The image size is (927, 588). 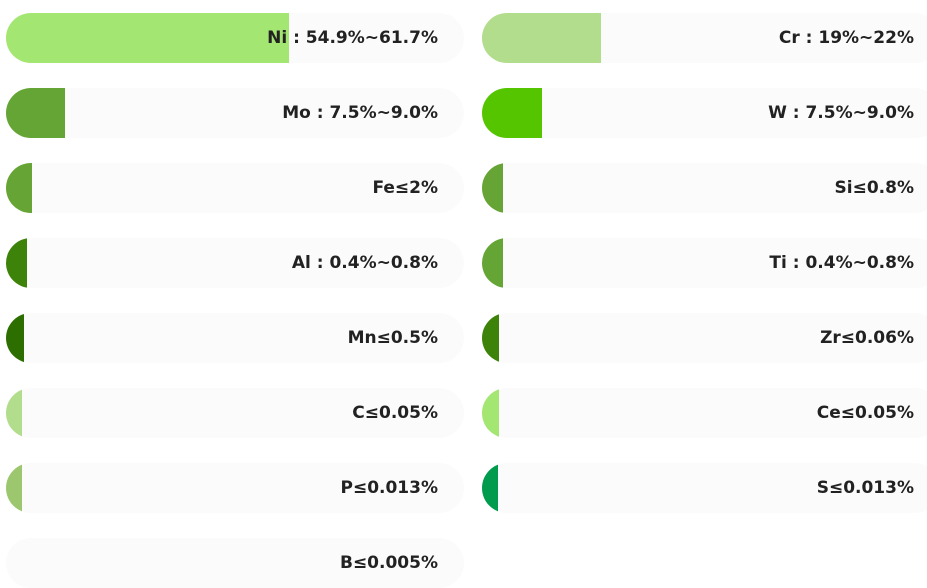 What do you see at coordinates (395, 413) in the screenshot?
I see `bar-label: C≤0.05%` at bounding box center [395, 413].